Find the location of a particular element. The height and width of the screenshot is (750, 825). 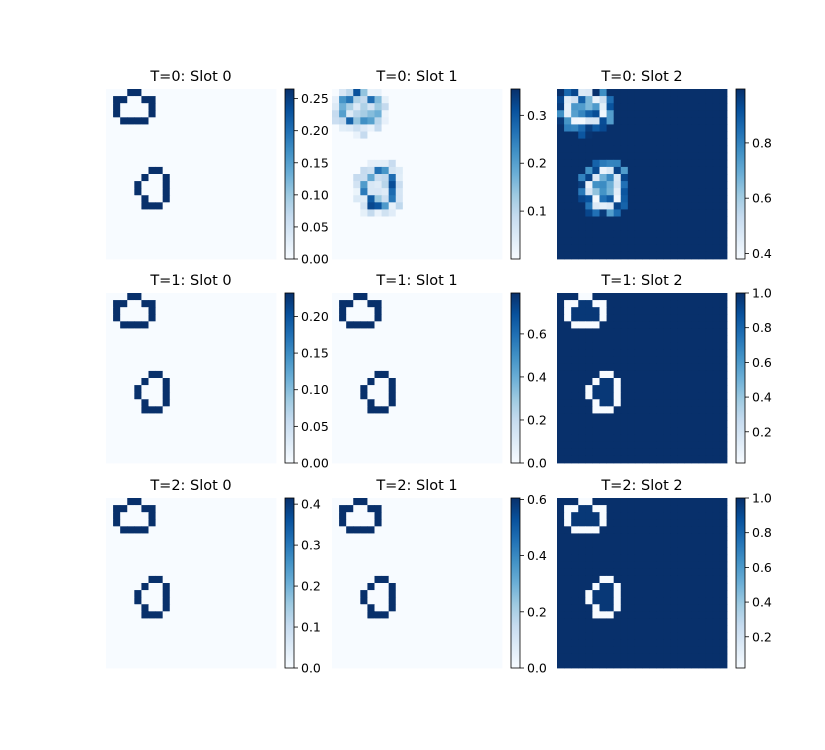

panel-title: T=2: Slot 1 is located at coordinates (416, 486).